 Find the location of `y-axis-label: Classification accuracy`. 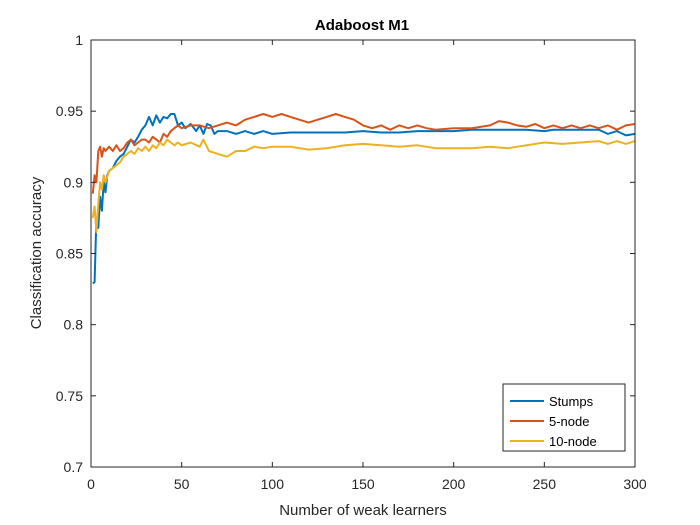

y-axis-label: Classification accuracy is located at coordinates (36, 252).